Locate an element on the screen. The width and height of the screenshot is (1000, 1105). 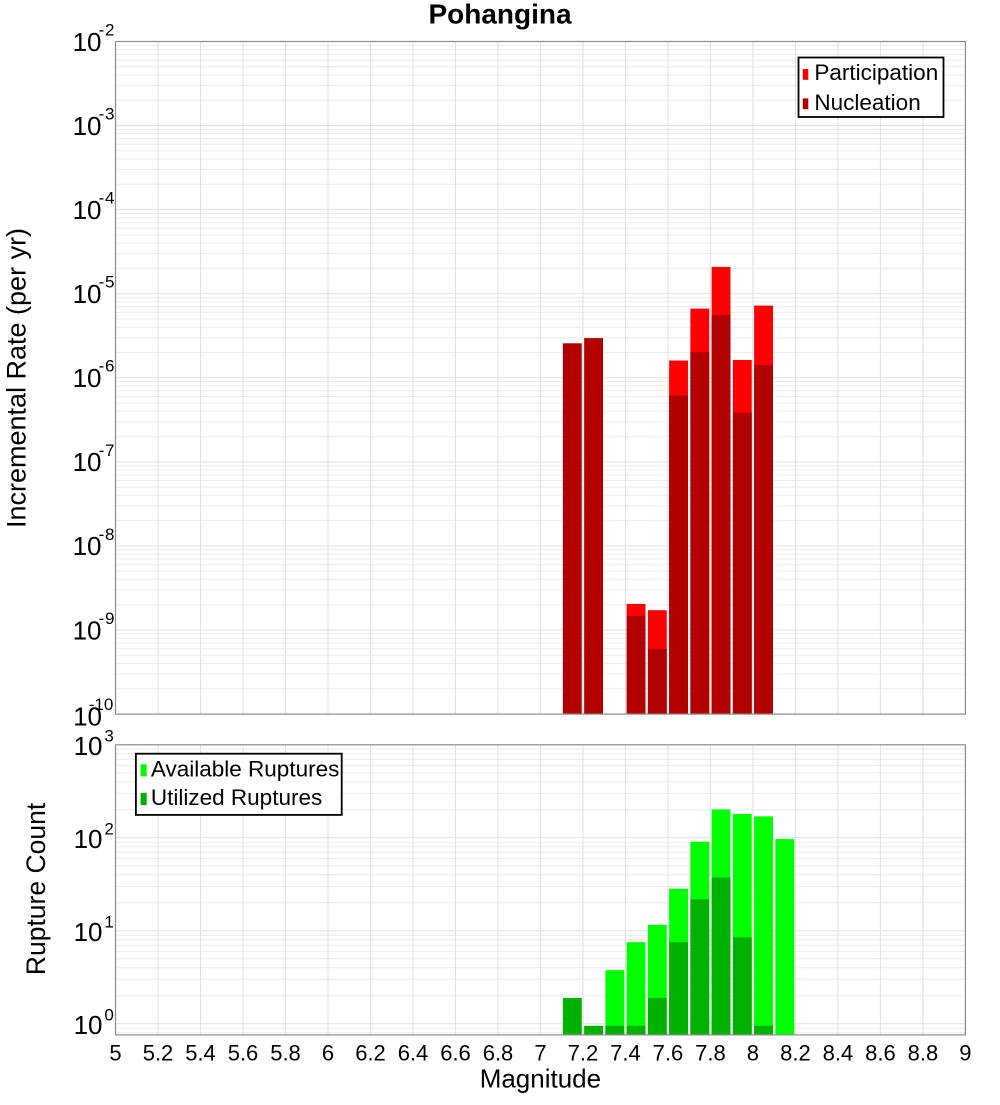
svg-text: 8.8 is located at coordinates (923, 1053).